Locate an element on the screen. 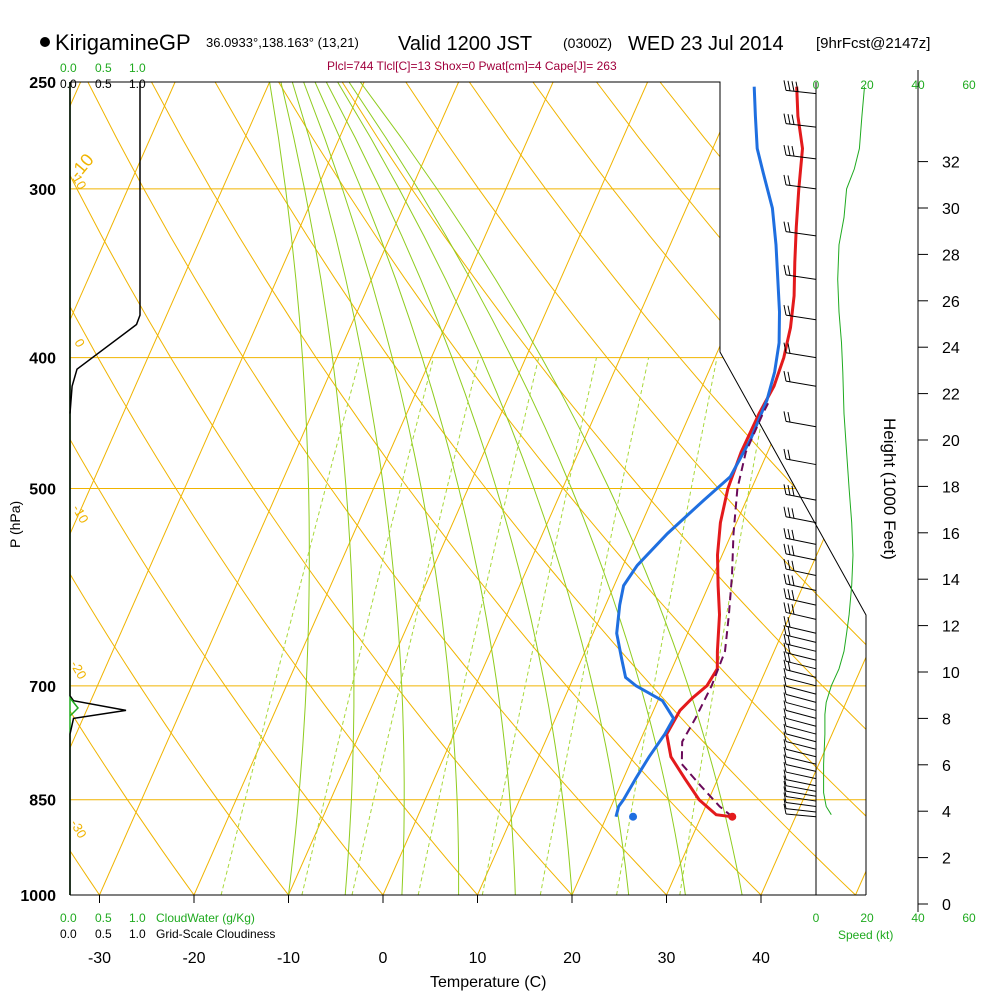 The image size is (1000, 1000). cloudiness-line is located at coordinates (105, 248).